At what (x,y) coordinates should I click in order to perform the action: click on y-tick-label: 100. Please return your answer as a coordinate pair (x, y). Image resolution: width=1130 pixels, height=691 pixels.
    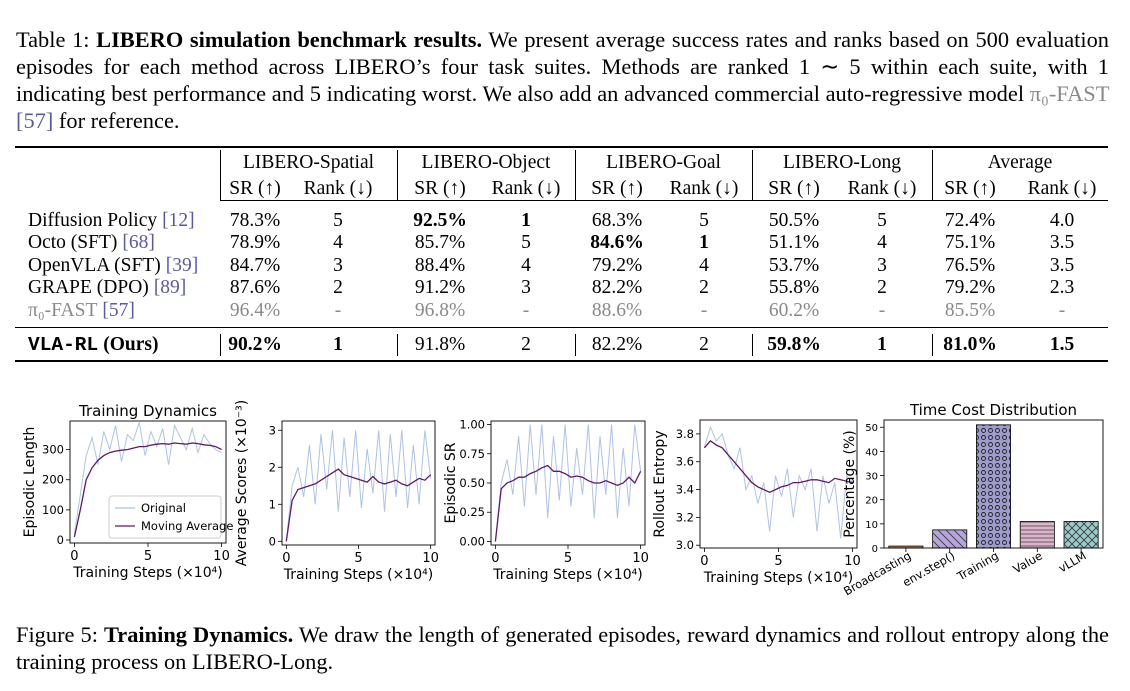
    Looking at the image, I should click on (53, 510).